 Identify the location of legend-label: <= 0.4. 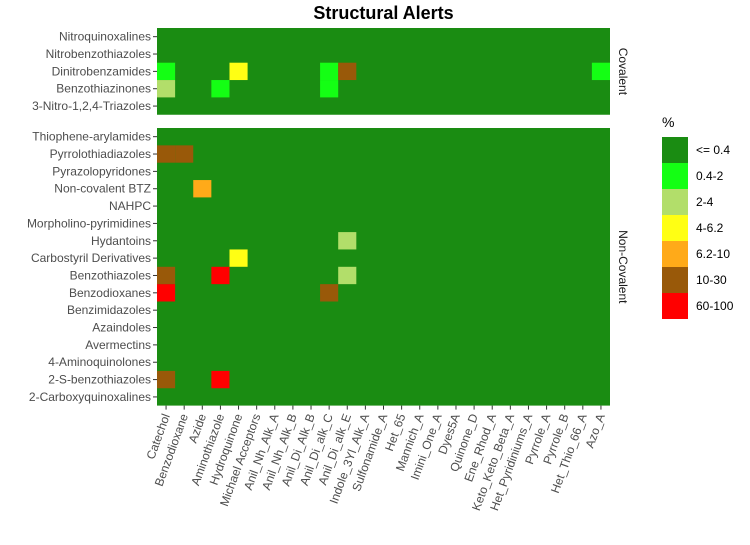
(713, 150).